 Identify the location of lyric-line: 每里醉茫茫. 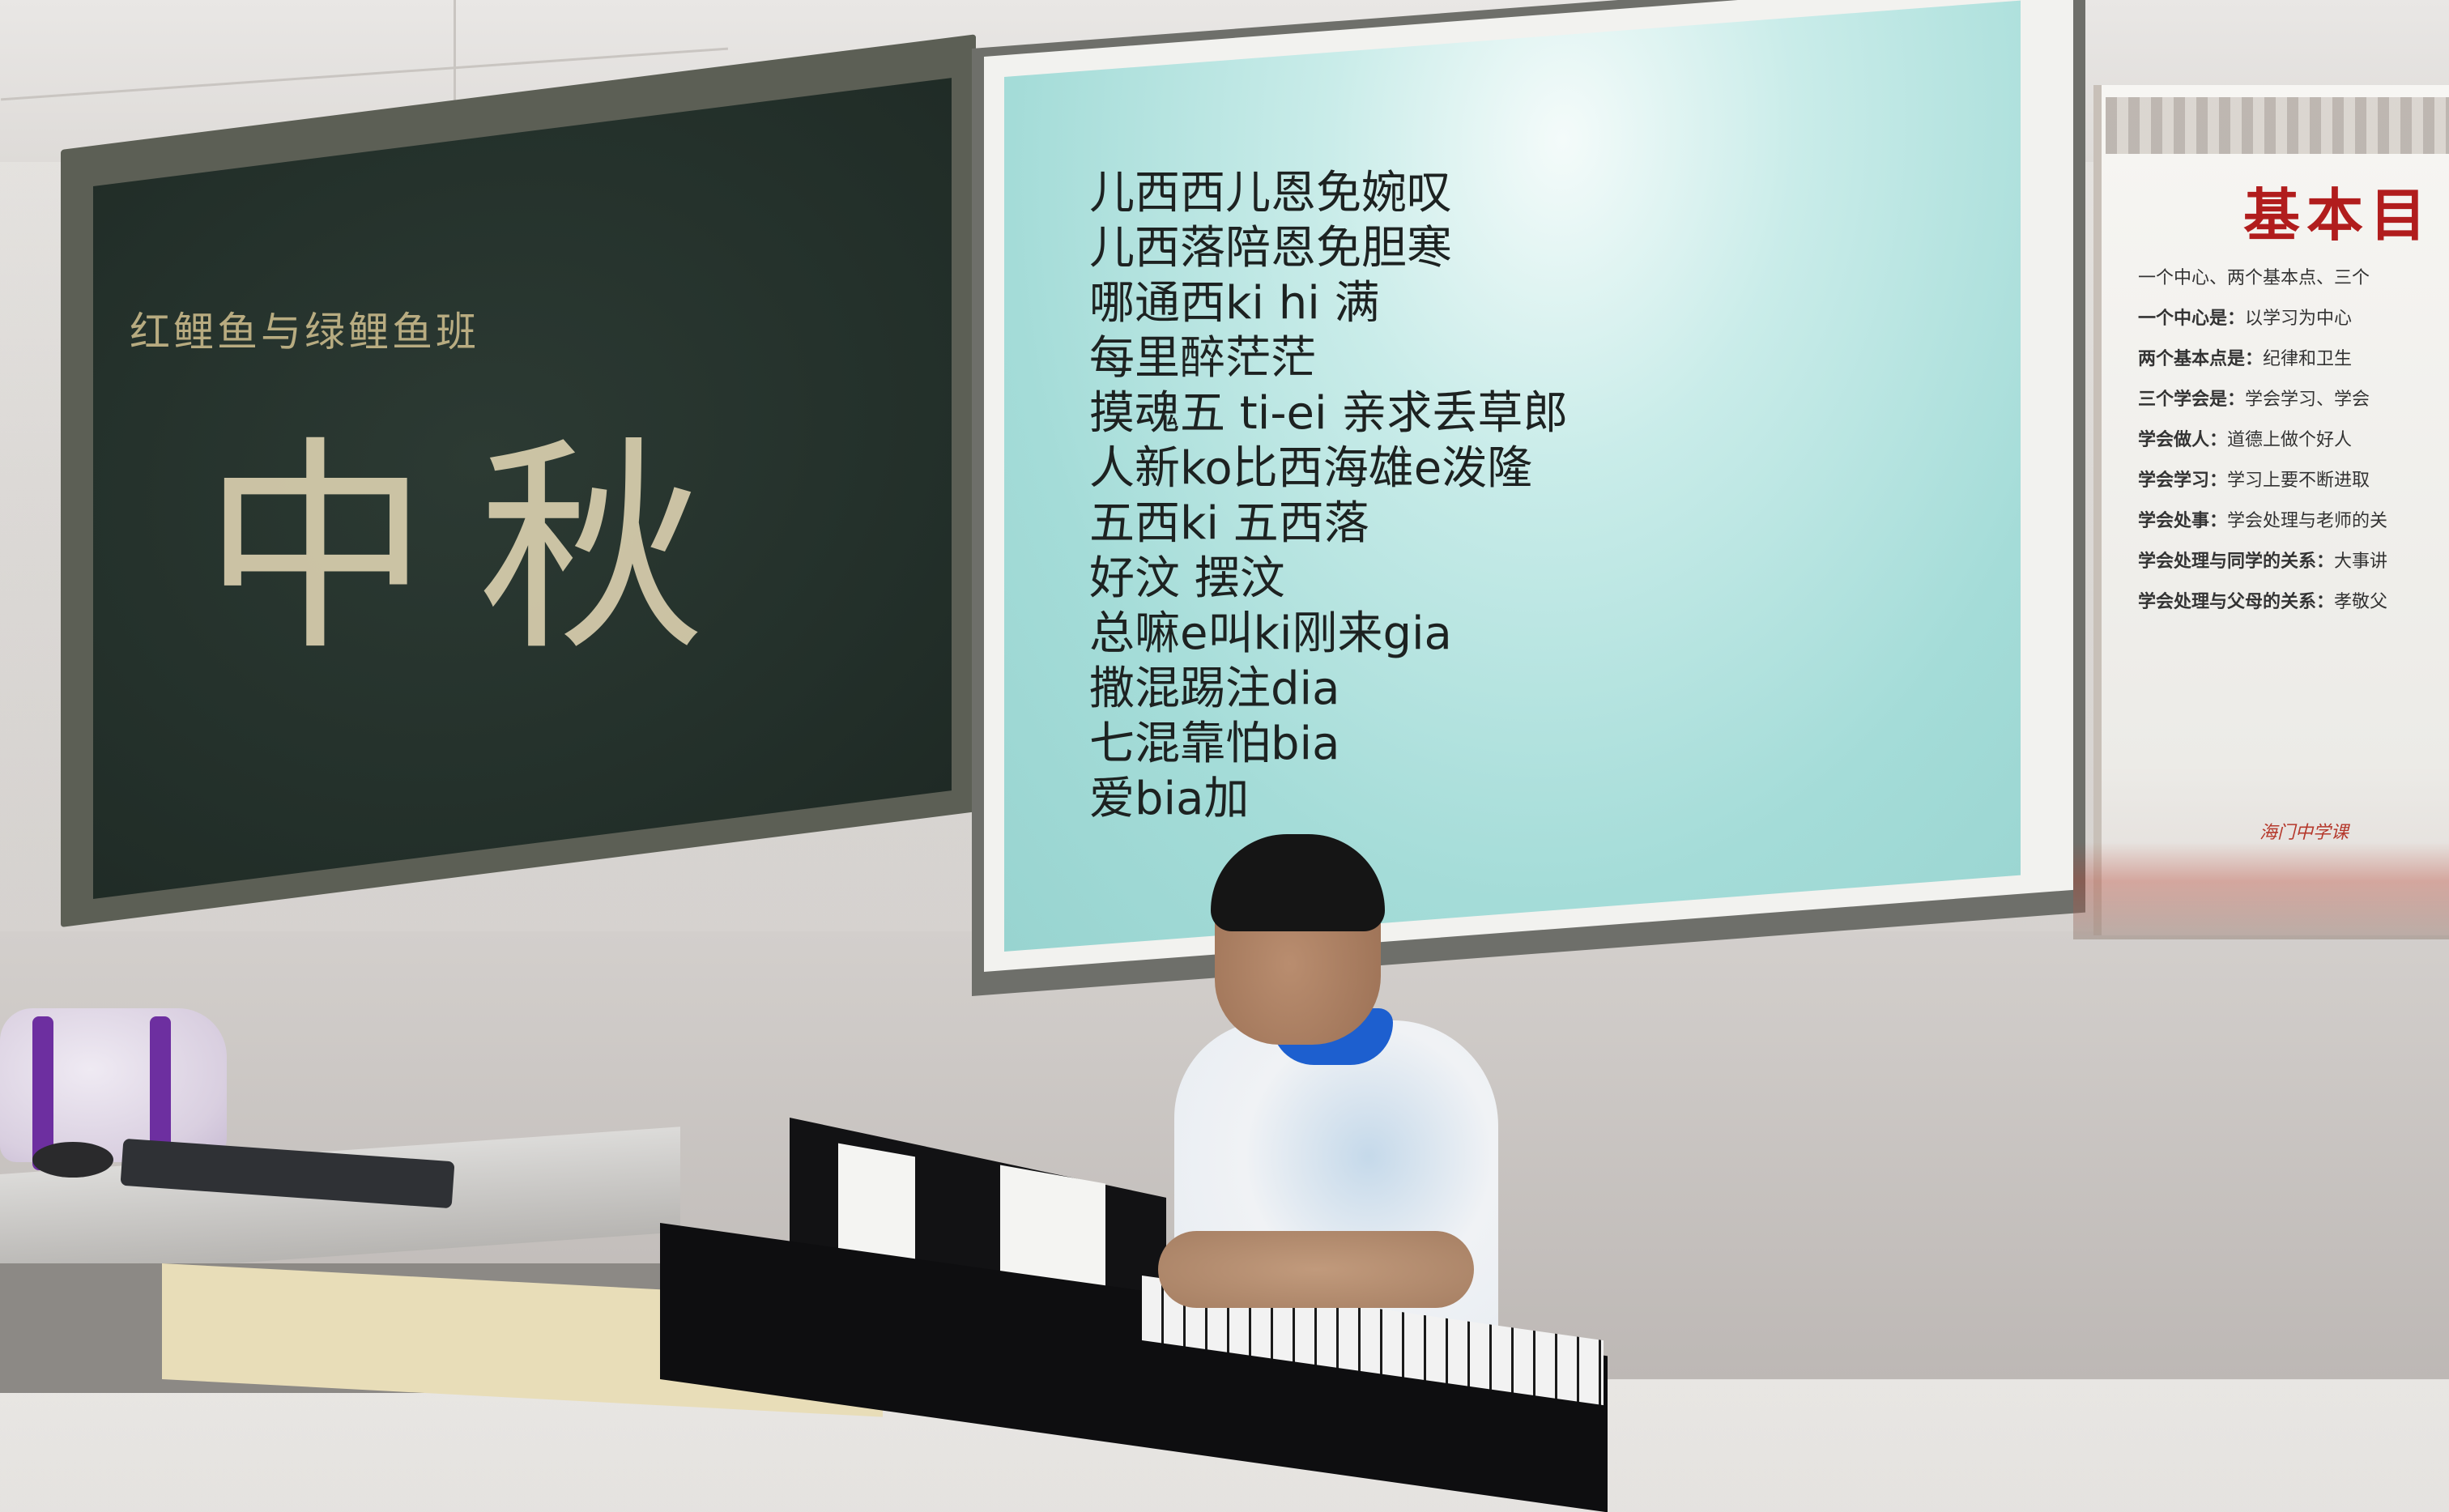
(1202, 358).